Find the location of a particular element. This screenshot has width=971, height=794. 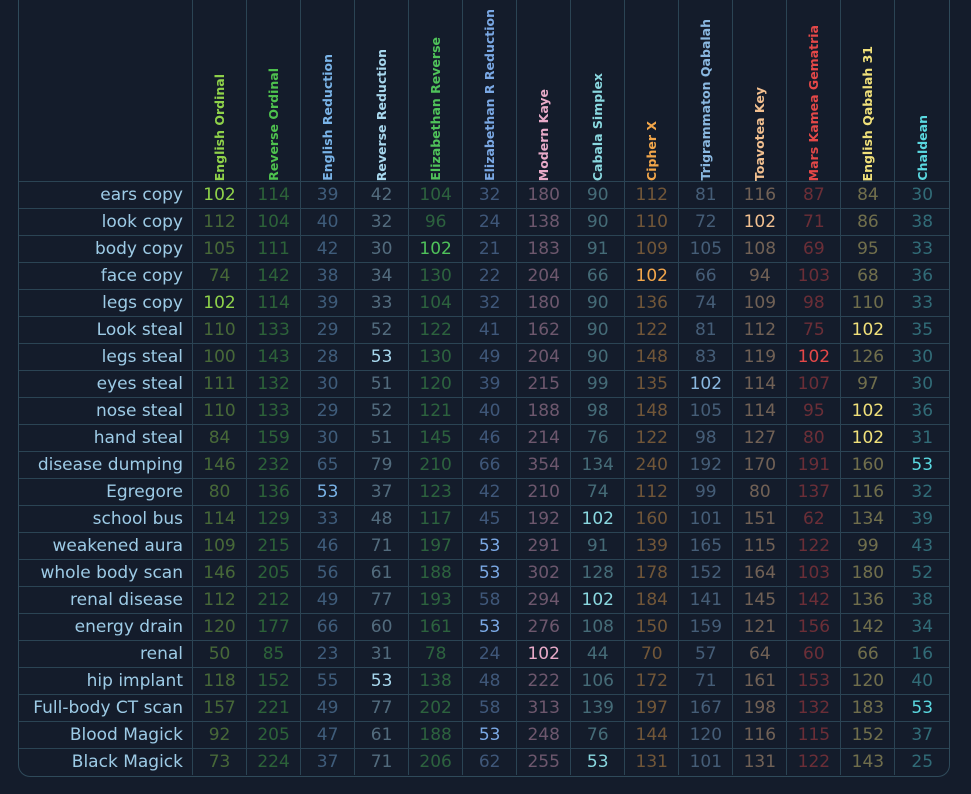

value-cell: 302 is located at coordinates (544, 573).